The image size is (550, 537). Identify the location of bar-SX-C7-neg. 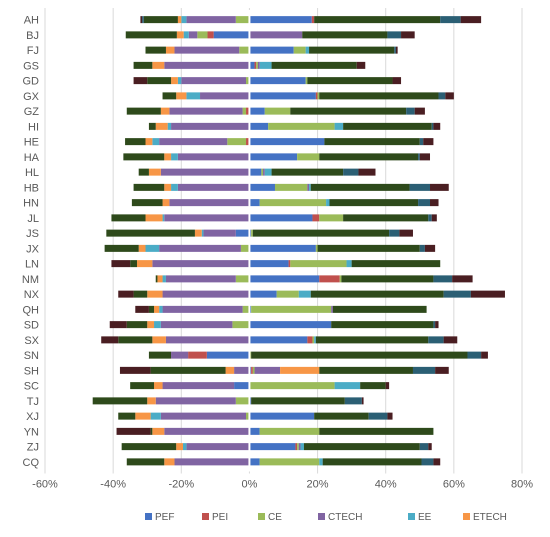
(135, 340).